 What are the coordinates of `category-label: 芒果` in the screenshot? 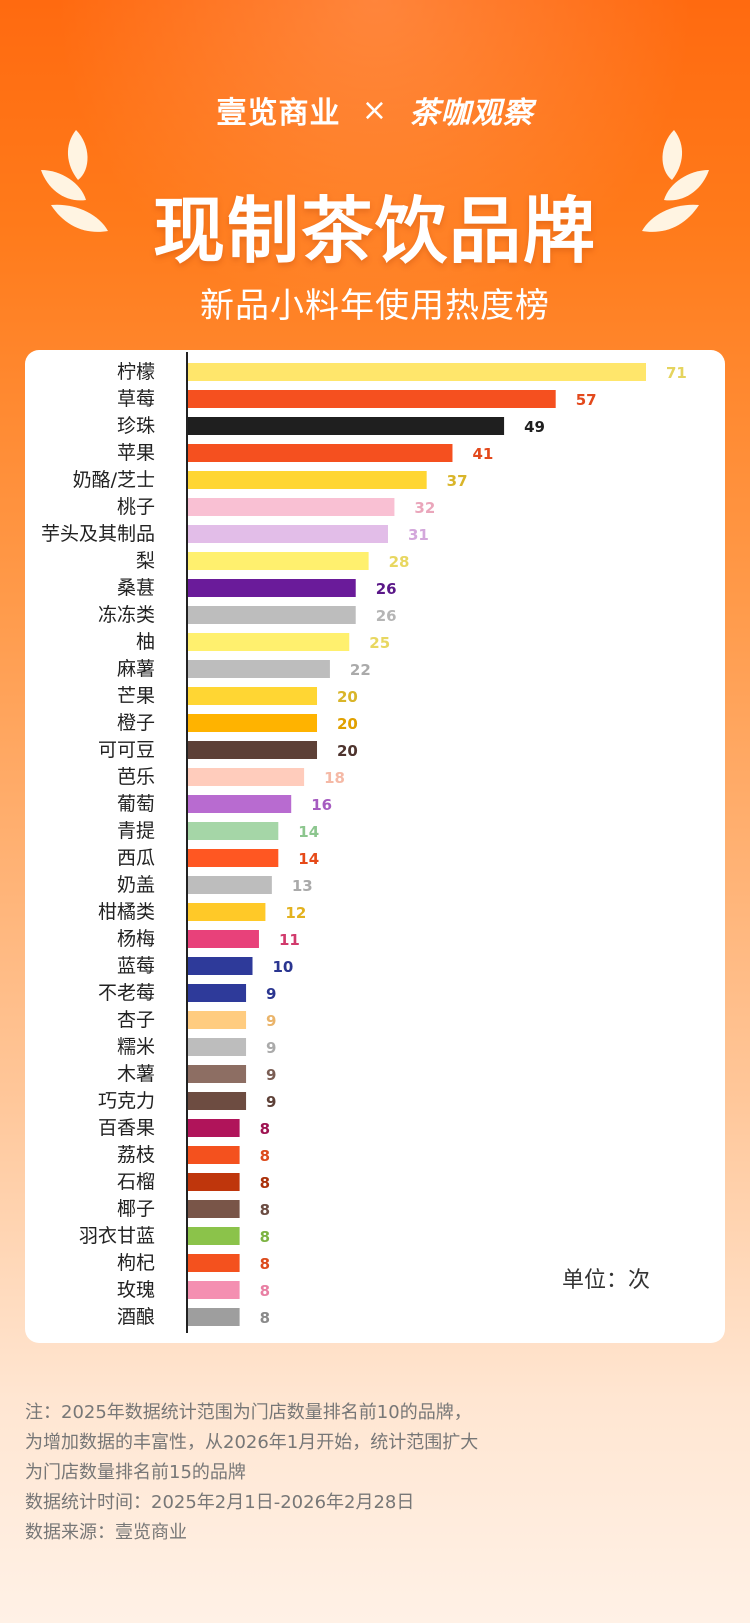 It's located at (136, 696).